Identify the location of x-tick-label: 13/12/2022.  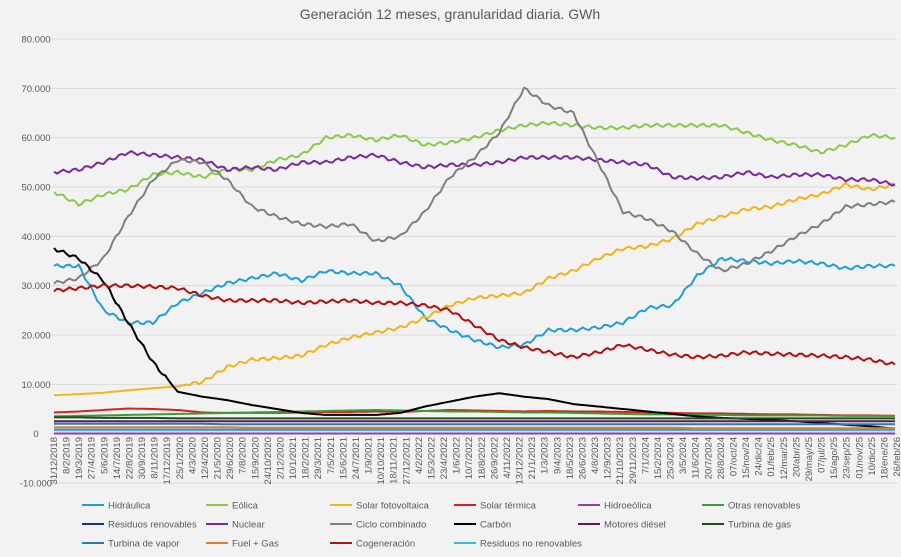
(520, 461).